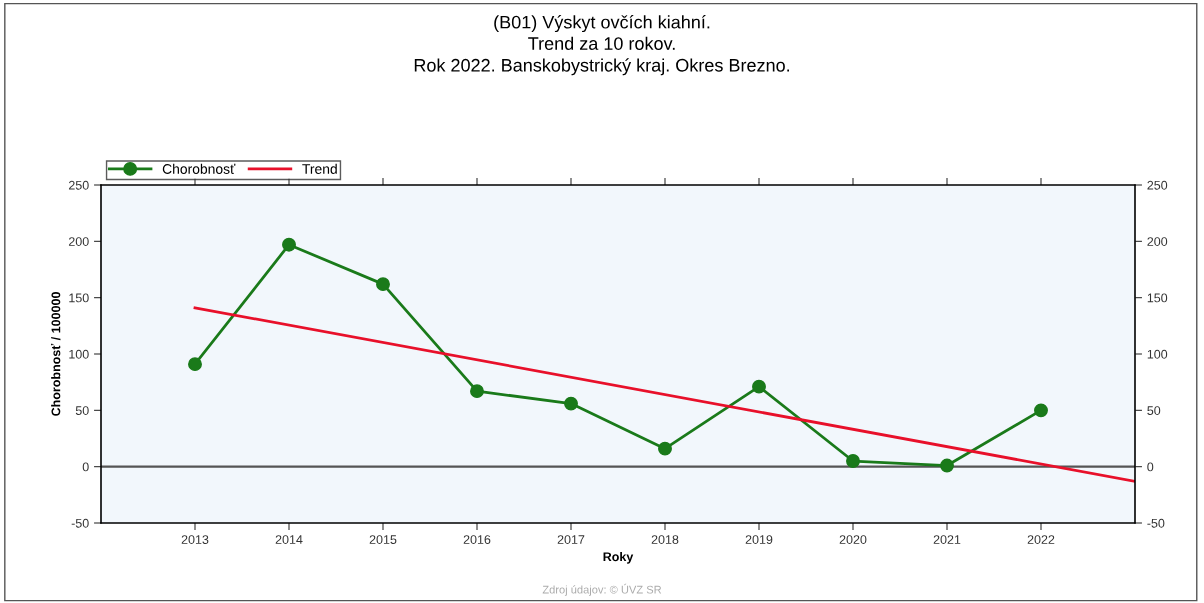  Describe the element at coordinates (80, 523) in the screenshot. I see `y-tick-label: -50` at that location.